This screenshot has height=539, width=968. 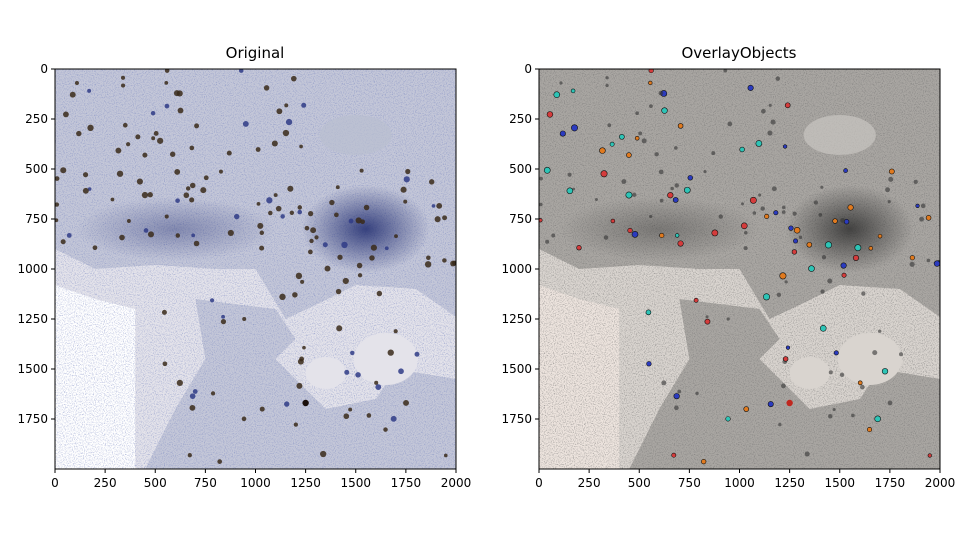 I want to click on panel-title-original: Original, so click(x=255, y=53).